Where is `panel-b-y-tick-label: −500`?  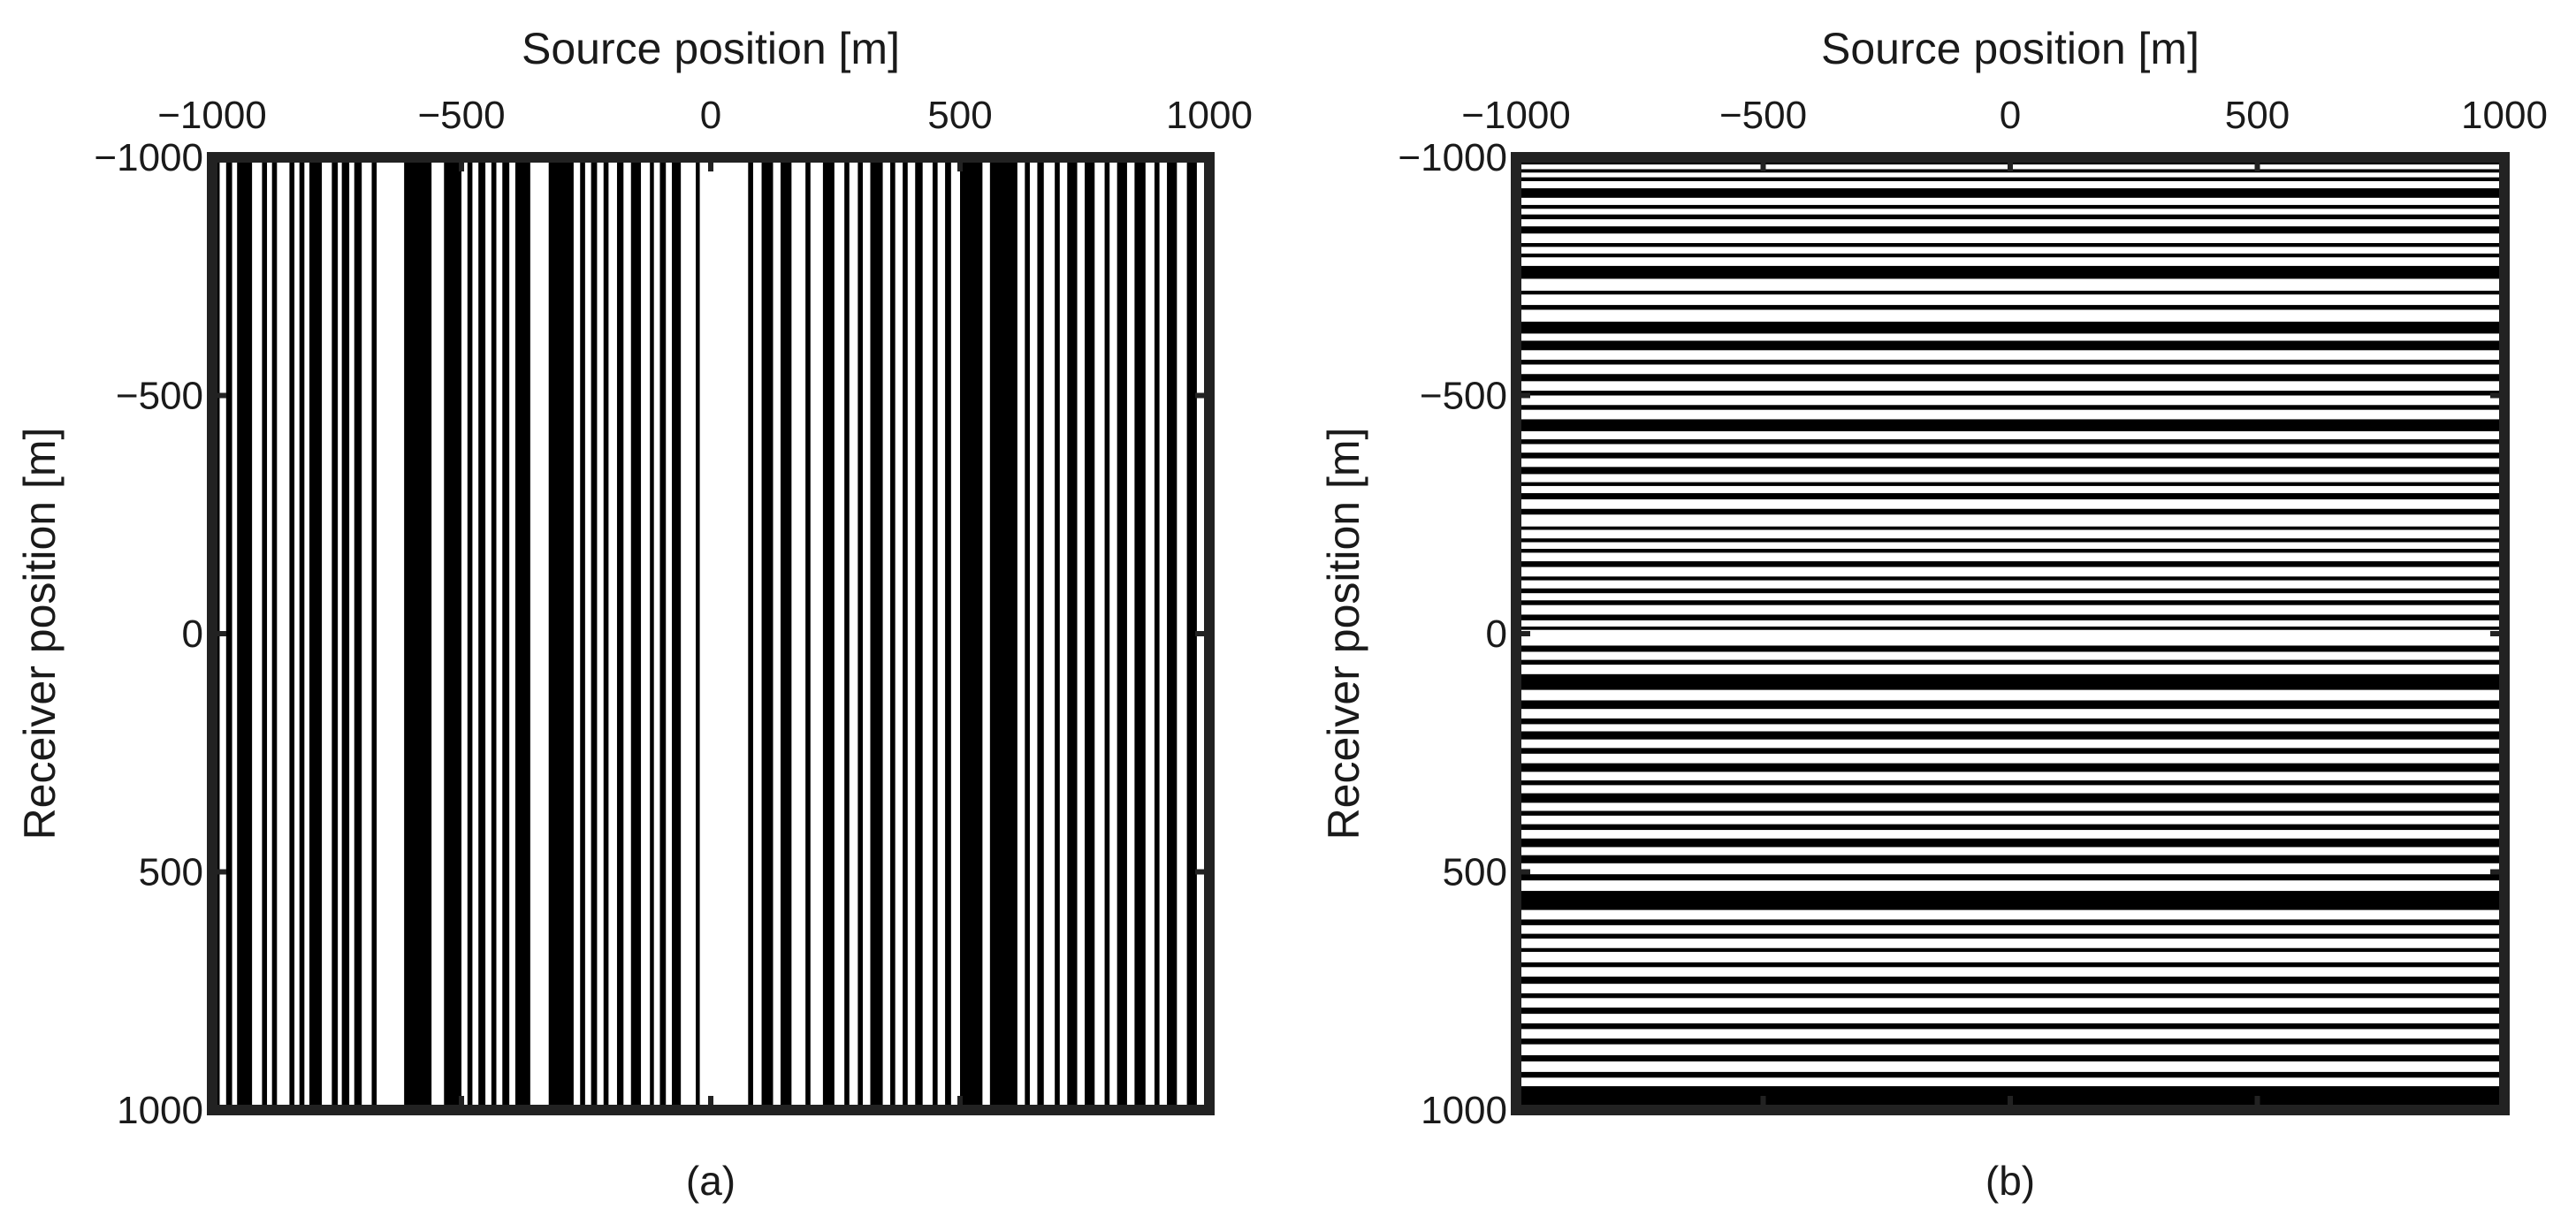 panel-b-y-tick-label: −500 is located at coordinates (1463, 396).